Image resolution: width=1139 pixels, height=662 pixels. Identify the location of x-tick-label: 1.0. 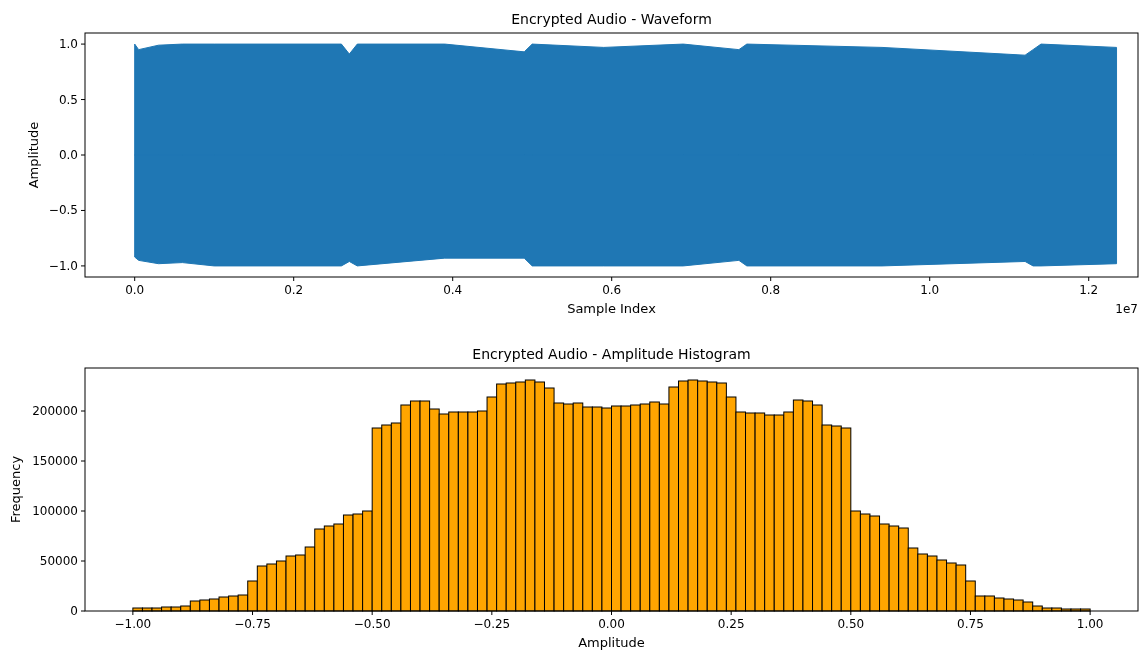
(930, 290).